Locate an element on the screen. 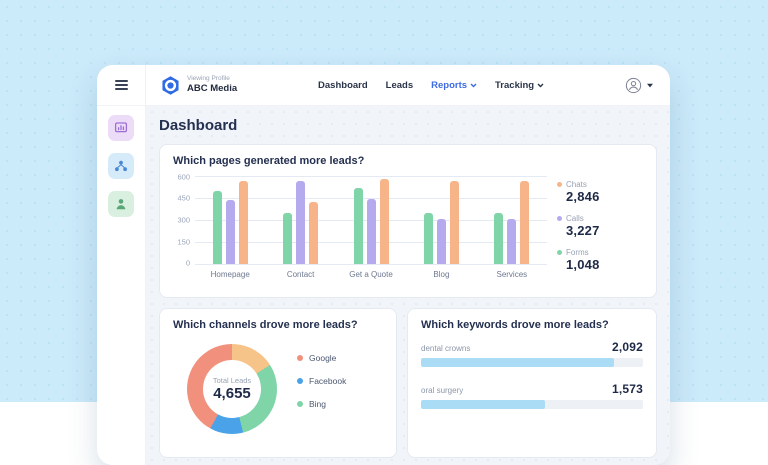  nav-dashboard-label: Dashboard is located at coordinates (343, 85).